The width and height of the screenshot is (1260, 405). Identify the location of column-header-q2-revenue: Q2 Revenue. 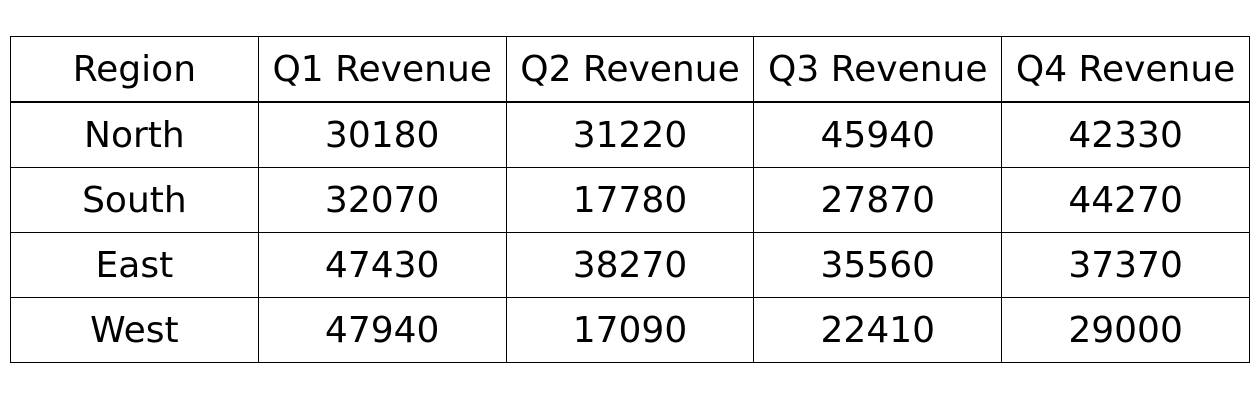
(630, 69).